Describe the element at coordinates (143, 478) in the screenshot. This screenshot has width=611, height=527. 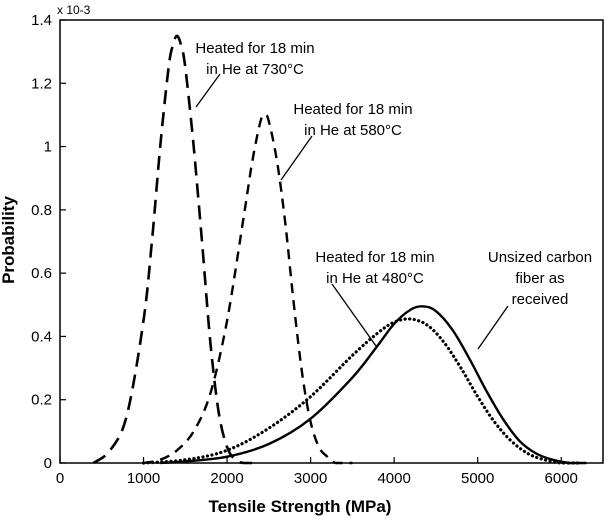
I see `x-tick-label: 1000` at that location.